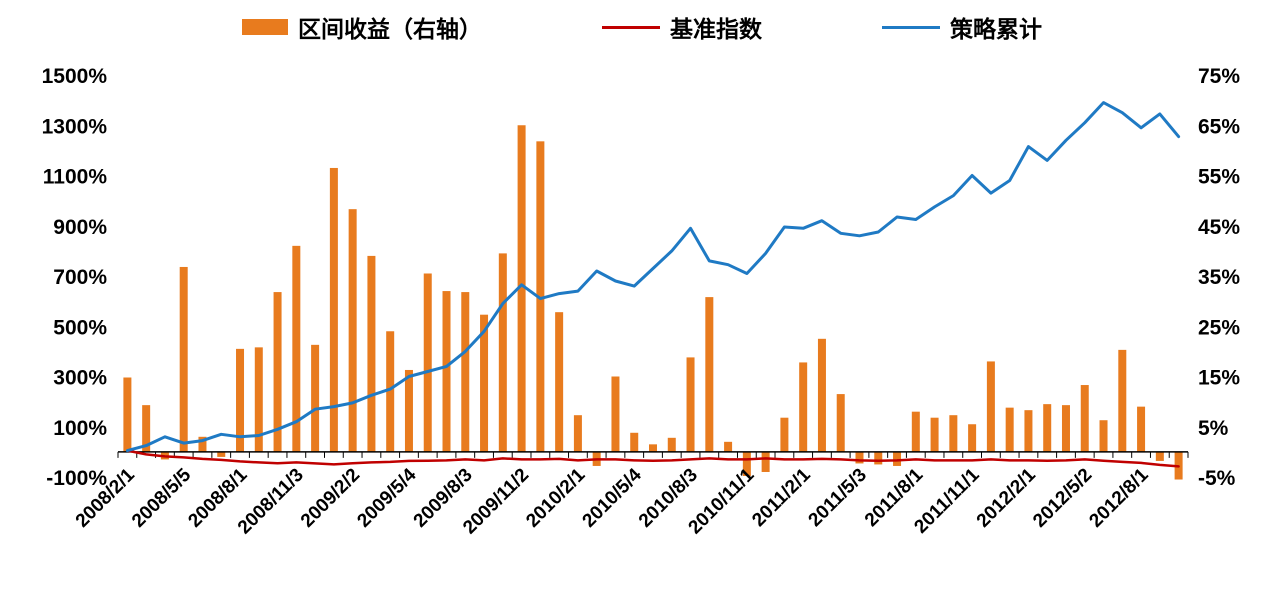  Describe the element at coordinates (1219, 76) in the screenshot. I see `y-axis-right-label: 75%` at that location.